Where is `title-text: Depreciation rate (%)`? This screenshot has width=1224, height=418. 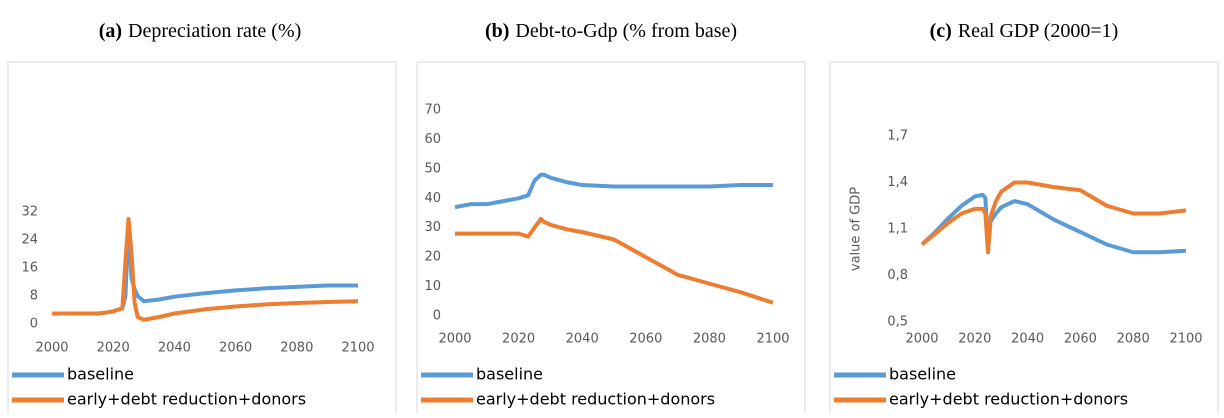
title-text: Depreciation rate (%) is located at coordinates (214, 31).